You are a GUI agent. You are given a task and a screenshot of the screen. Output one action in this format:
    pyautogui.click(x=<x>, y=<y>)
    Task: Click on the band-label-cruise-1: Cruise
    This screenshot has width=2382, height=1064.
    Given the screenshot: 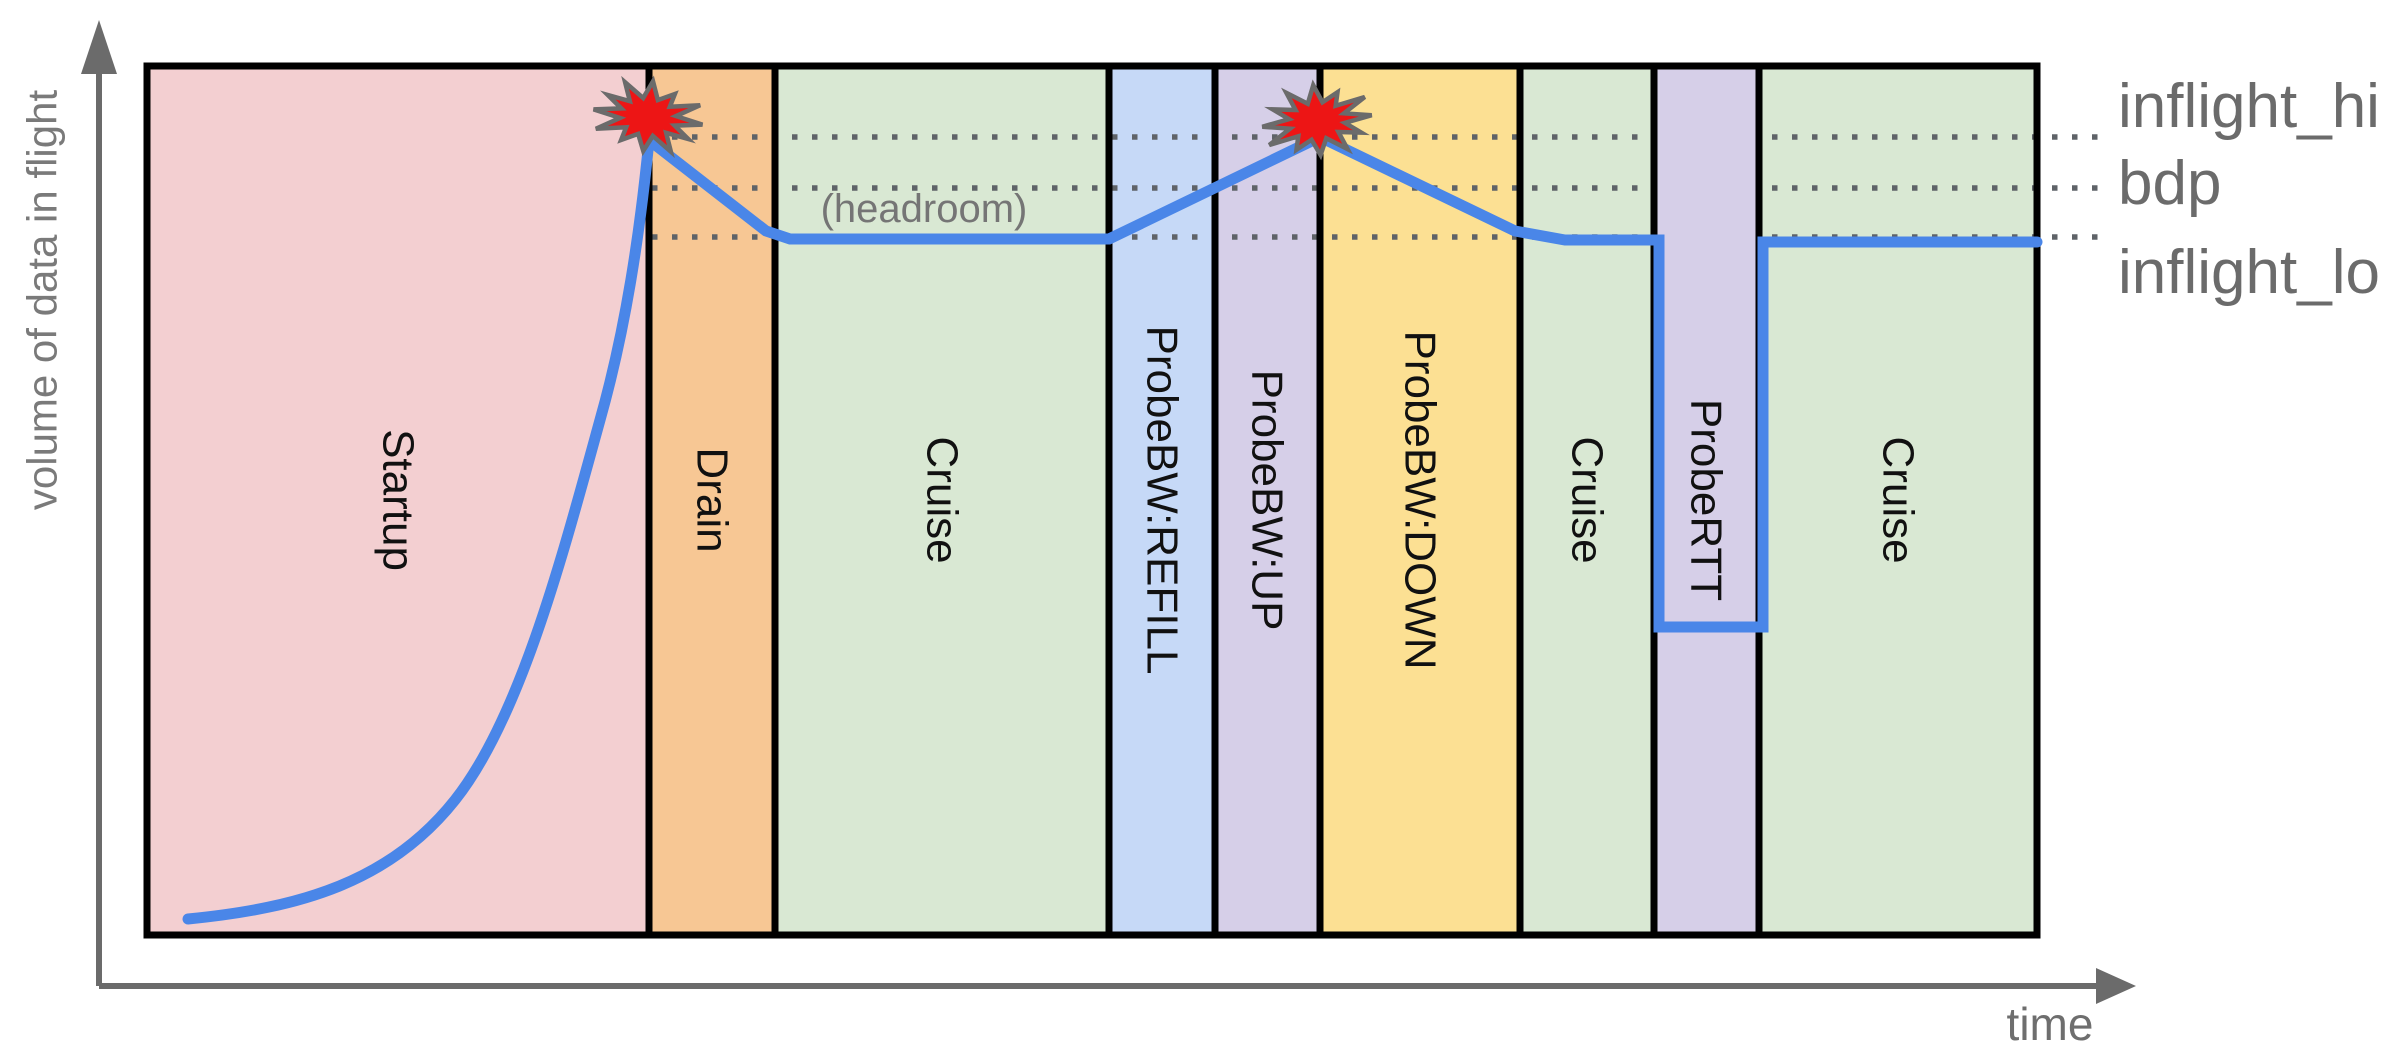 What is the action you would take?
    pyautogui.click(x=942, y=499)
    